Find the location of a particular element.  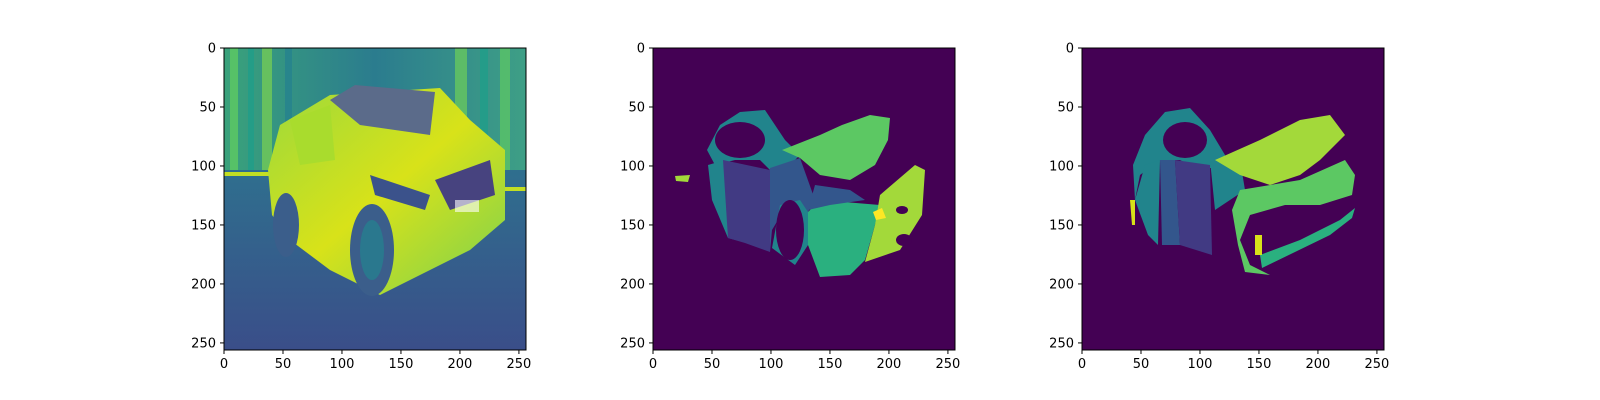

car-image is located at coordinates (375, 199).